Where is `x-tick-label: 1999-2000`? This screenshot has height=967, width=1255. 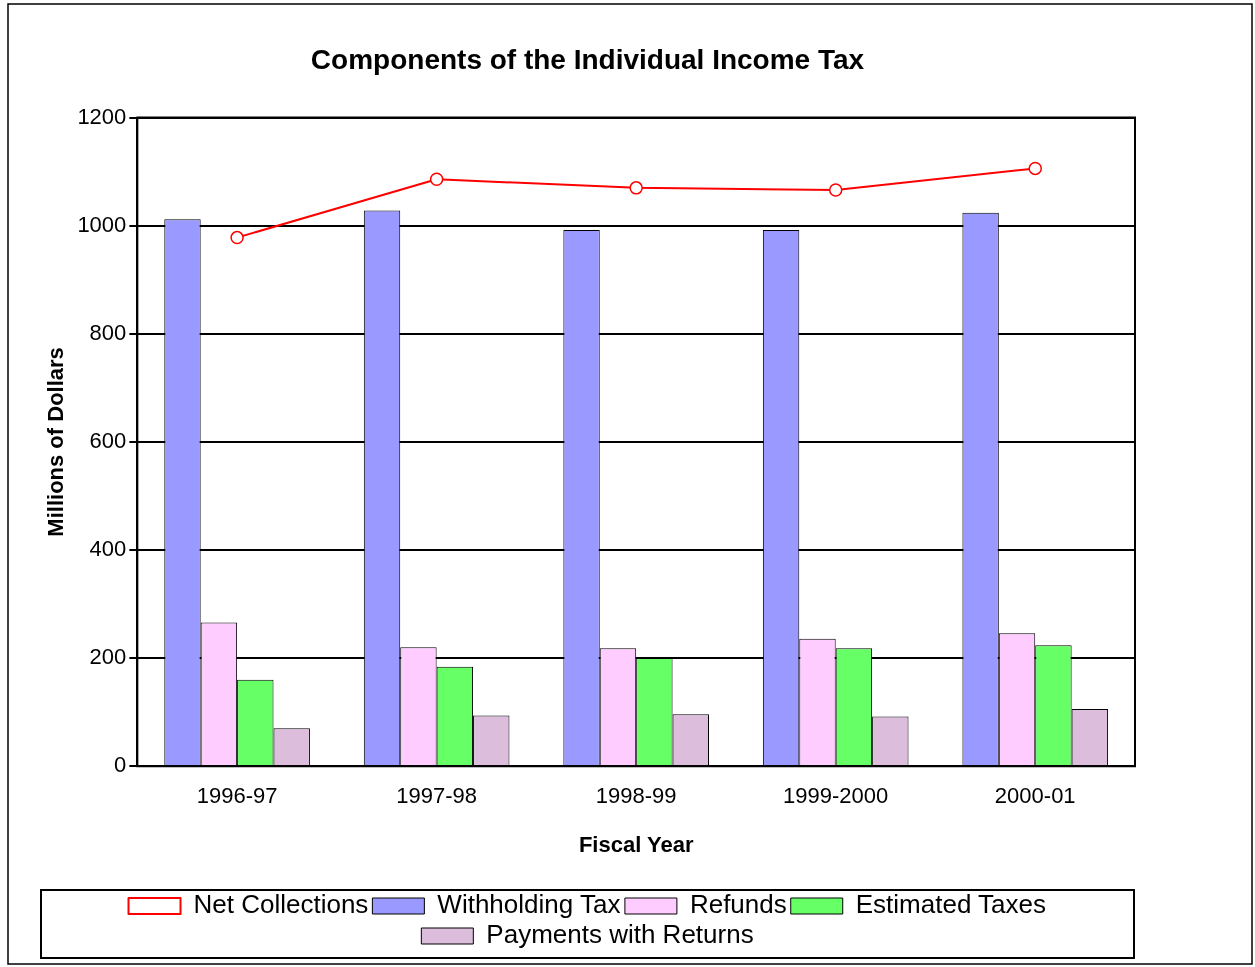
x-tick-label: 1999-2000 is located at coordinates (836, 796).